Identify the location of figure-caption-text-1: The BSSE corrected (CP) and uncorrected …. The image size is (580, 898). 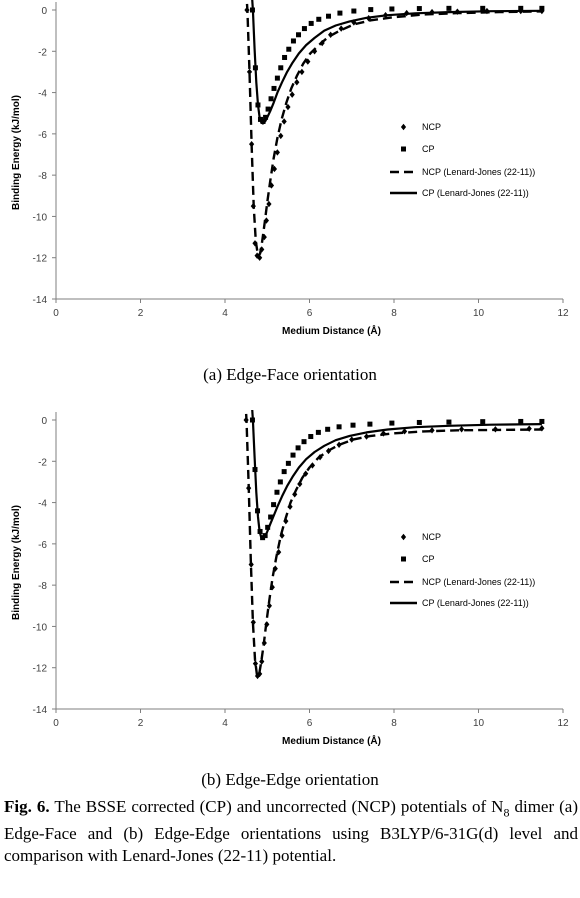
(276, 806).